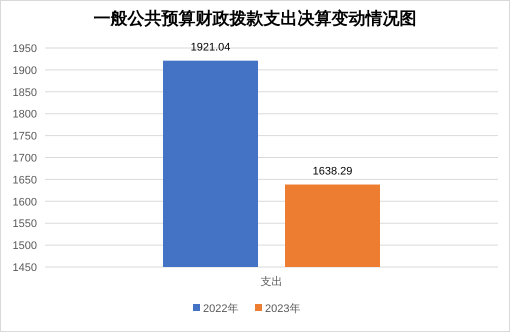 The width and height of the screenshot is (510, 332). What do you see at coordinates (24, 136) in the screenshot?
I see `y-tick-label: 1750` at bounding box center [24, 136].